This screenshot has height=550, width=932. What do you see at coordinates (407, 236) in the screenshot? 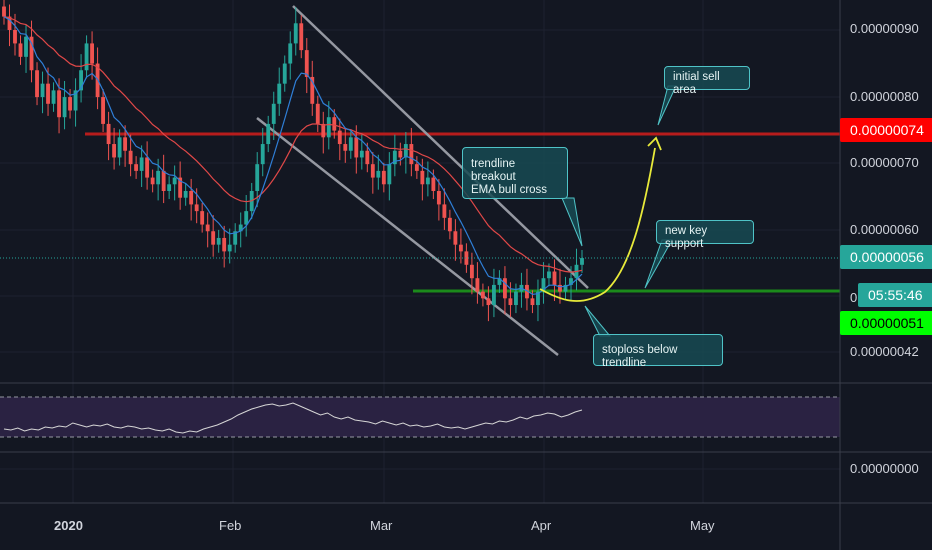
I see `channel-lower-line` at bounding box center [407, 236].